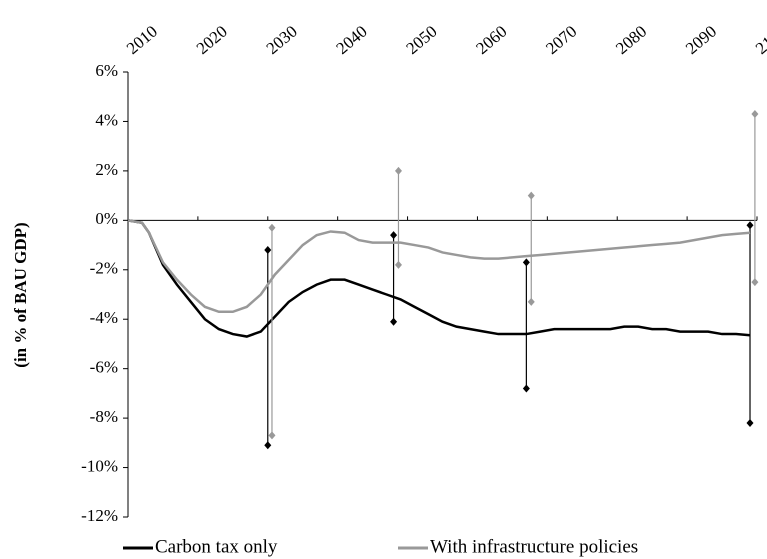  I want to click on x-tick-label: 2050, so click(421, 40).